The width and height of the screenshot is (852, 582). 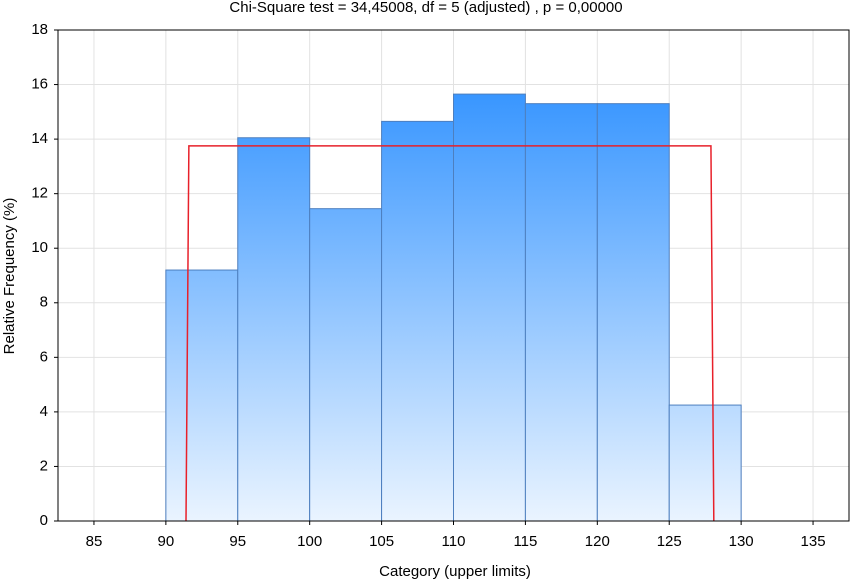 What do you see at coordinates (237, 541) in the screenshot?
I see `x-tick-label: 95` at bounding box center [237, 541].